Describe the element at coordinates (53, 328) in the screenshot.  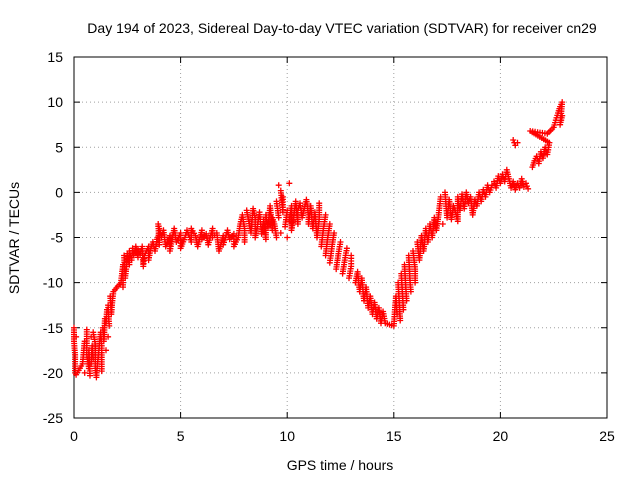
I see `y-tick-label: -15` at that location.